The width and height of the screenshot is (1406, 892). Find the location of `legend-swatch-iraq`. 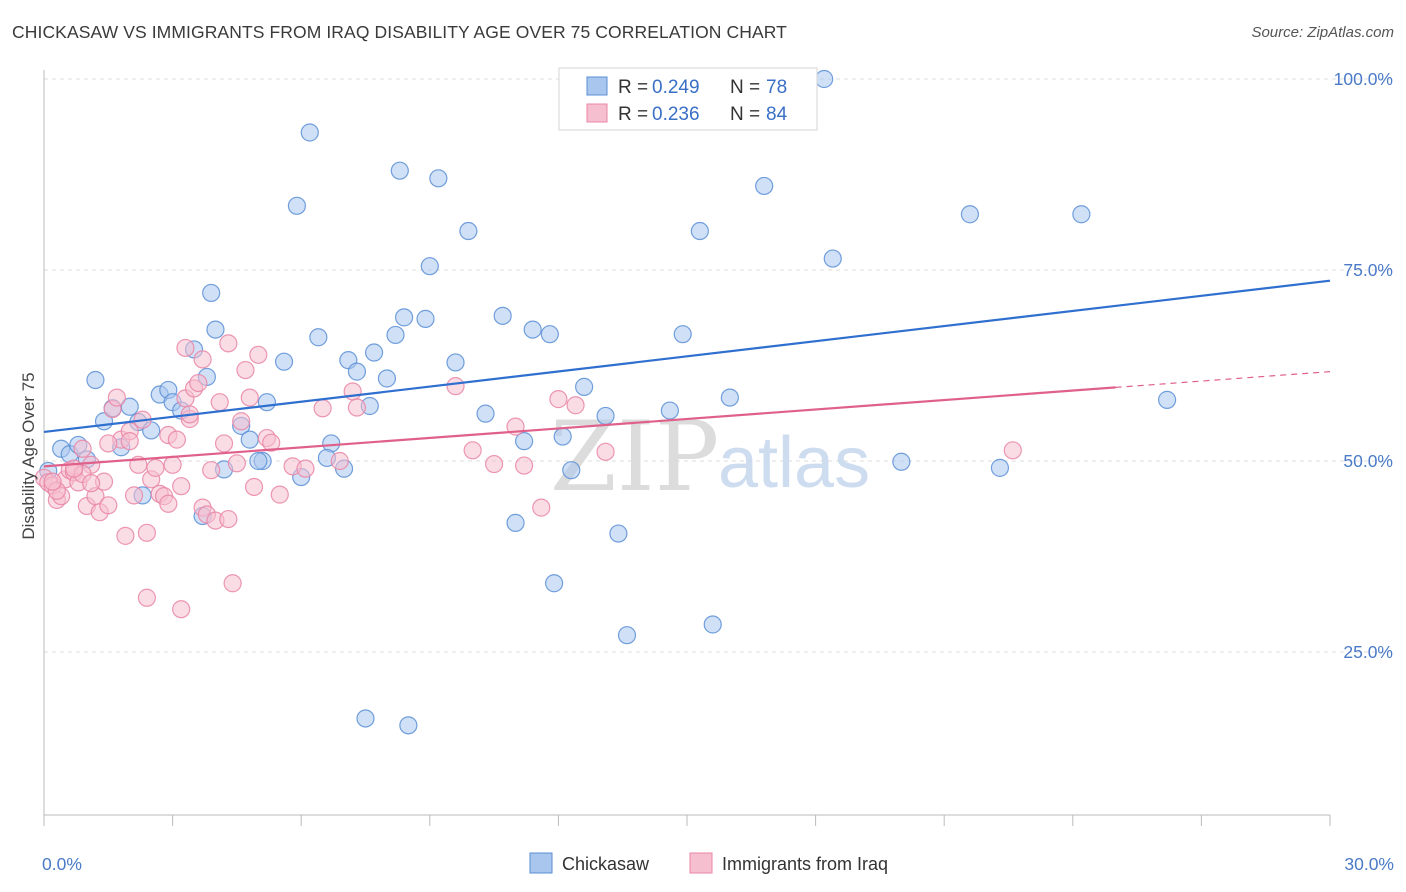

legend-swatch-iraq is located at coordinates (597, 113).